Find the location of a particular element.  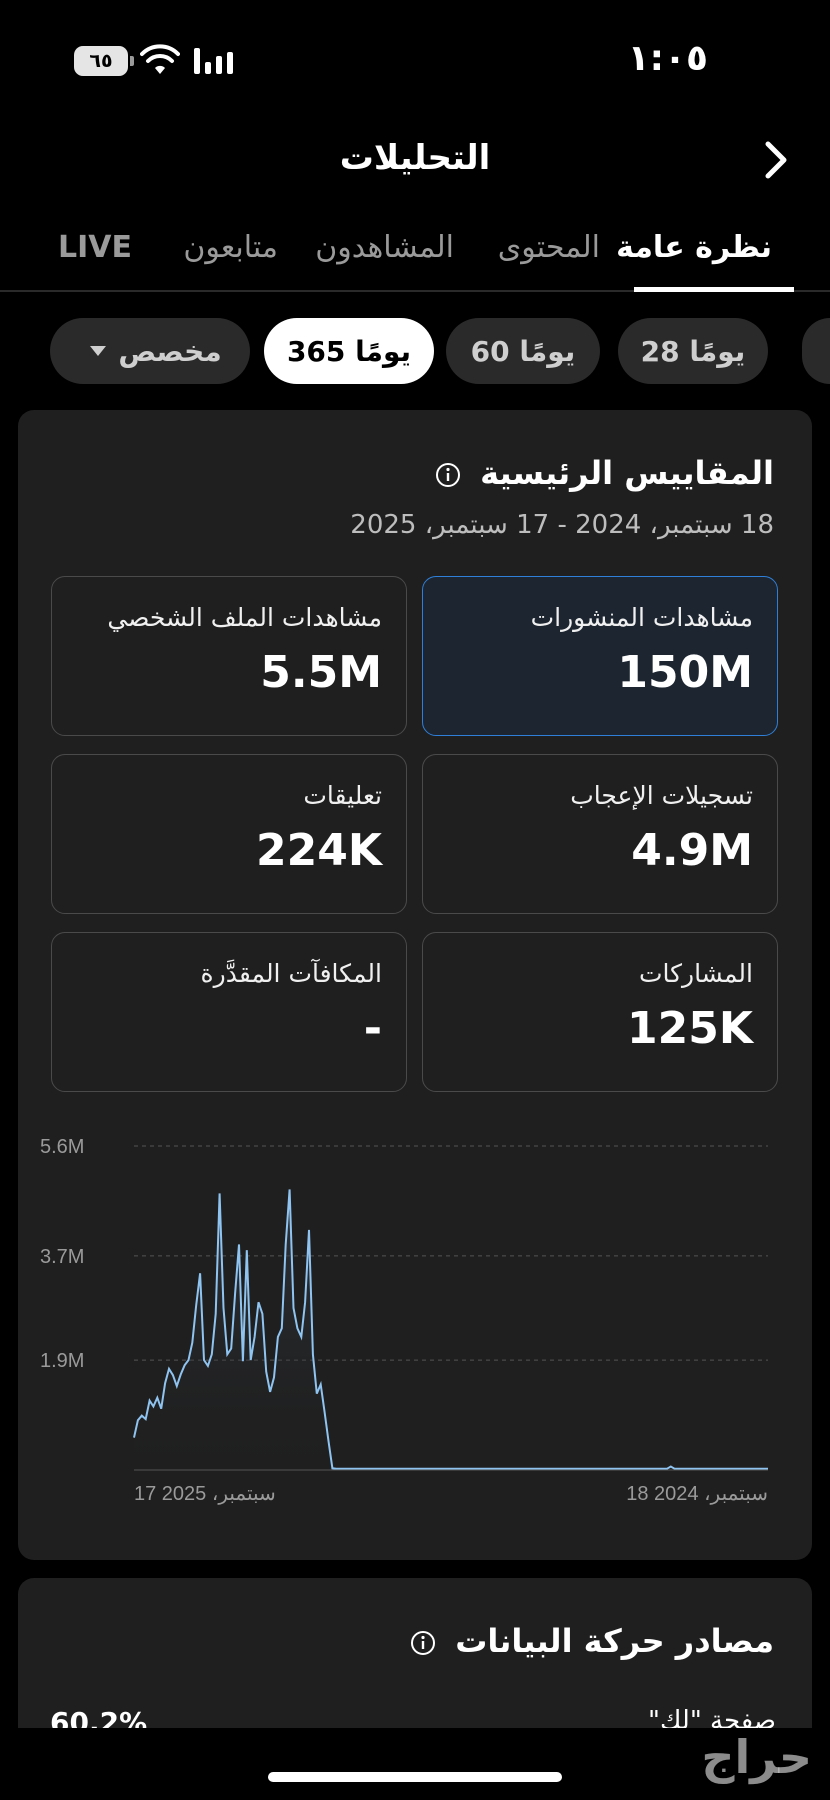

status-bar: ١:٠٥ ٦٥ is located at coordinates (415, 60).